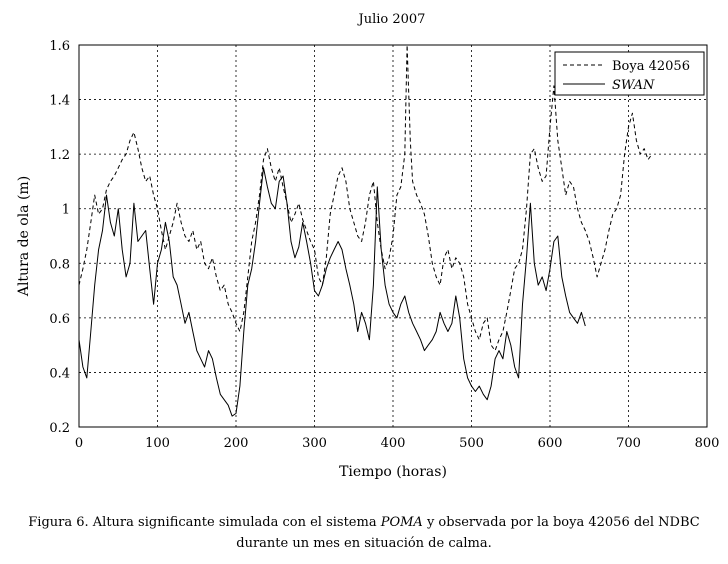 The height and width of the screenshot is (564, 728). What do you see at coordinates (24, 236) in the screenshot?
I see `y-axis-label: Altura de ola (m)` at bounding box center [24, 236].